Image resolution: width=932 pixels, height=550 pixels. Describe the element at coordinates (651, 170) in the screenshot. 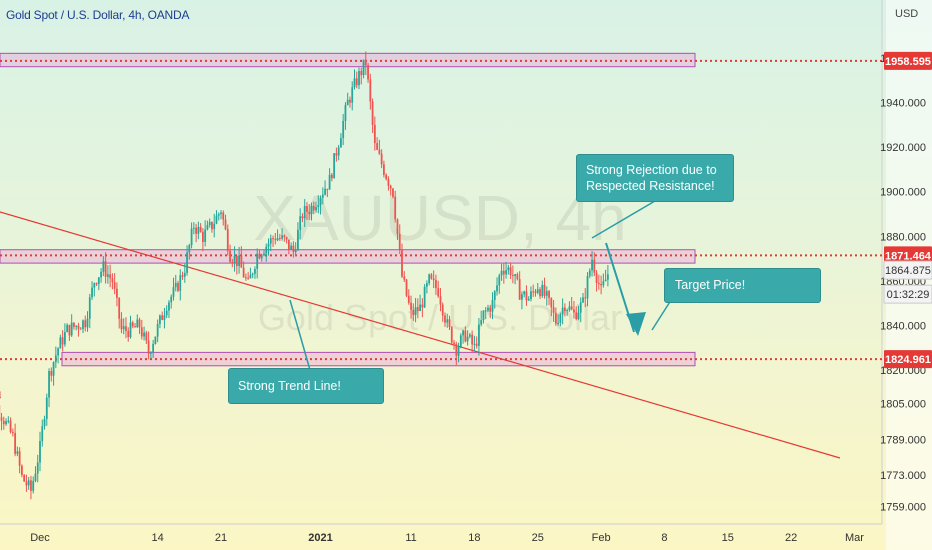

I see `callout-rejection-line1: Strong Rejection due to` at that location.